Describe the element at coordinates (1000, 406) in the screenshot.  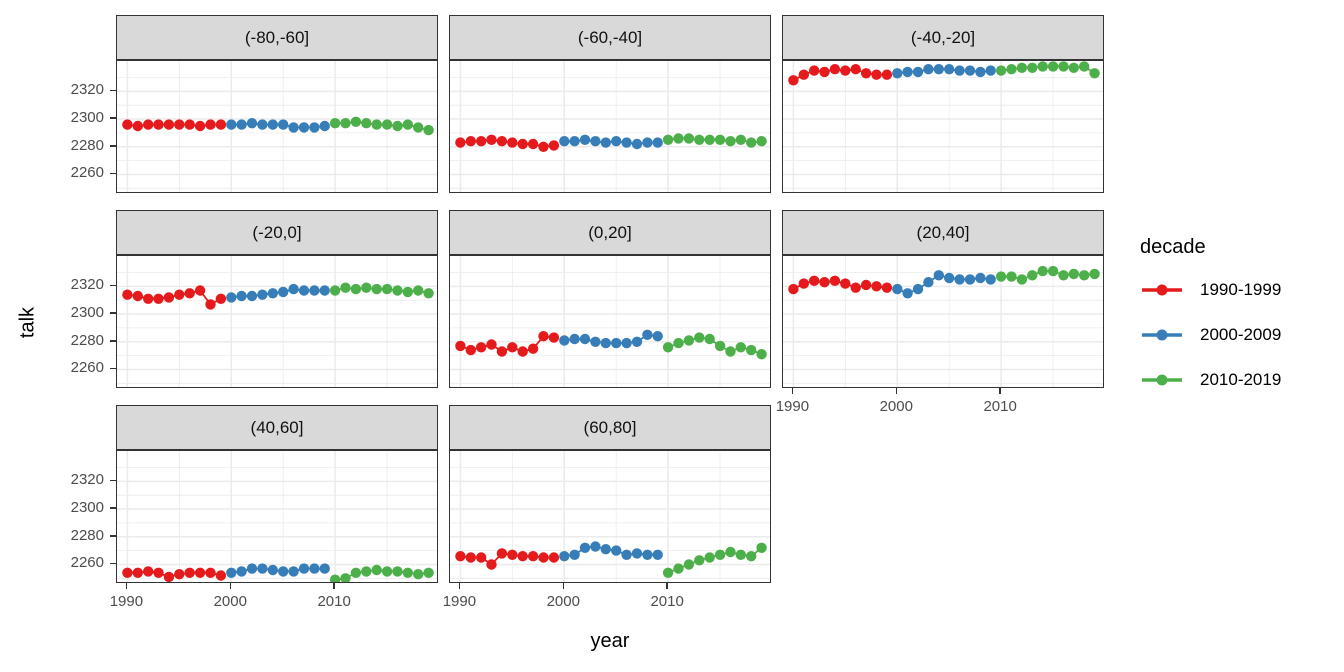
I see `x-axis-tick-label: 2010` at that location.